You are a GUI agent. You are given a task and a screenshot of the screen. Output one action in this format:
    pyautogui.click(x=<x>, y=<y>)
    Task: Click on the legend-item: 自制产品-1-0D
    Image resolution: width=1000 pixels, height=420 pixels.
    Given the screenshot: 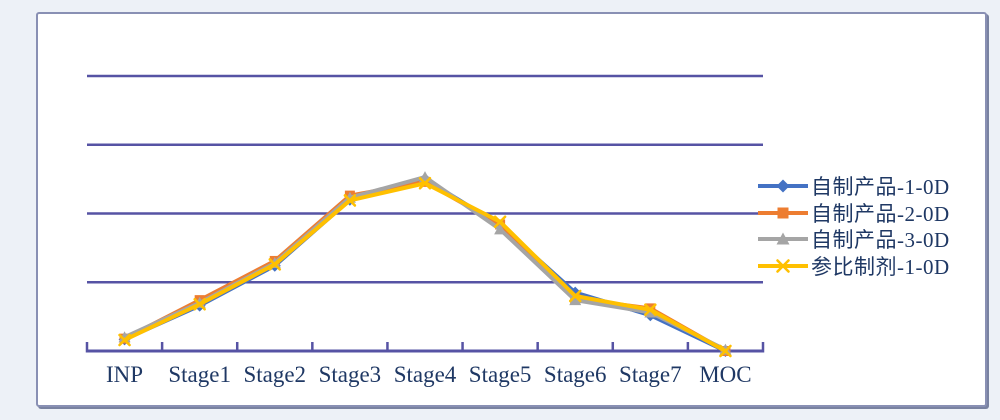 What is the action you would take?
    pyautogui.click(x=853, y=186)
    